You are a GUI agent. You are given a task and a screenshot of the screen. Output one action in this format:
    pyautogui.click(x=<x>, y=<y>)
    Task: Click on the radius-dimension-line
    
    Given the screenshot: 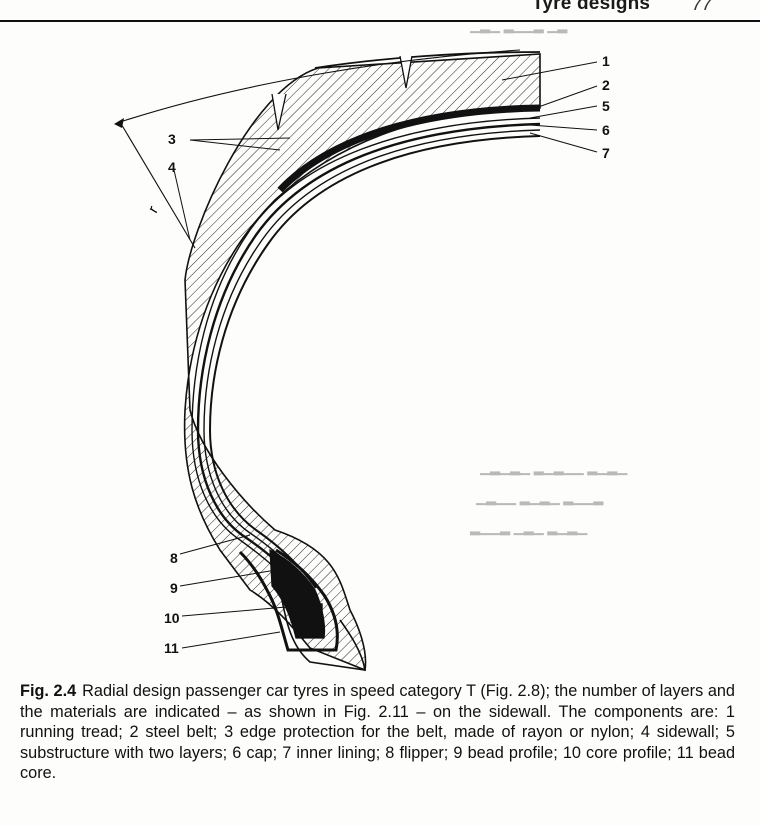 What is the action you would take?
    pyautogui.click(x=157, y=185)
    